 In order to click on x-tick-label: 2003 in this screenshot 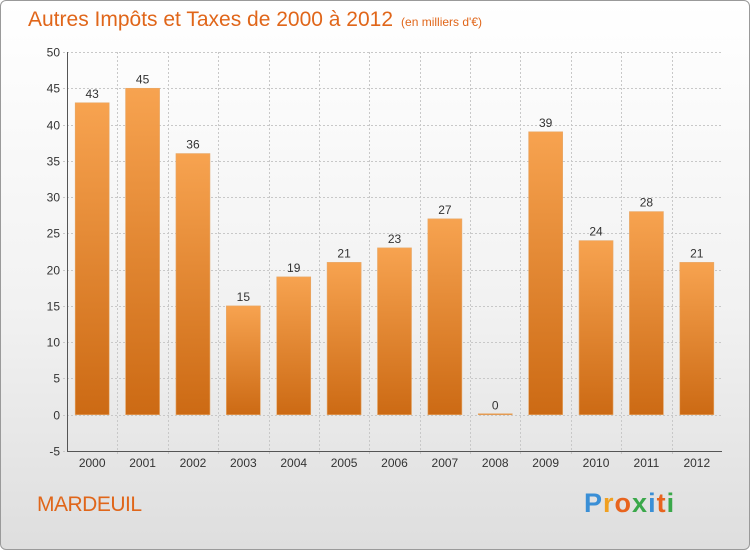, I will do `click(243, 463)`.